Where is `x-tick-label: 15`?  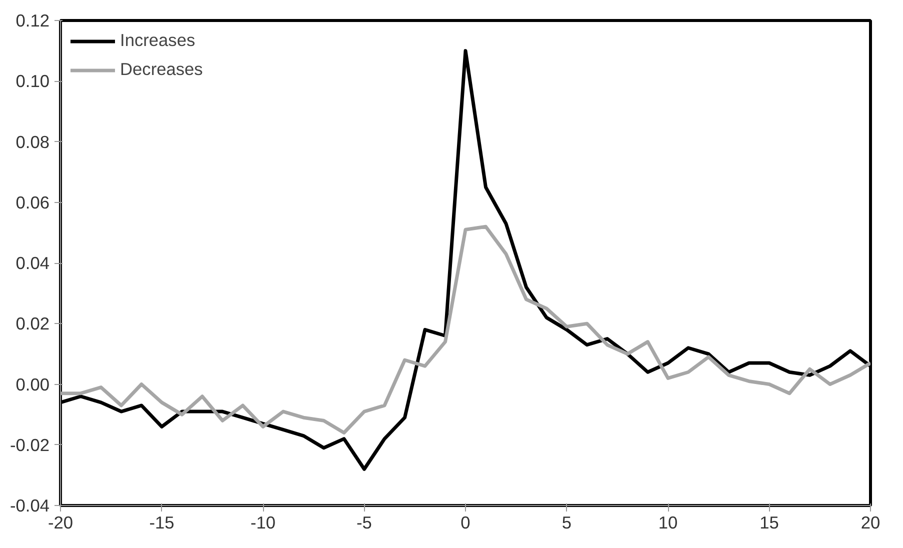
x-tick-label: 15 is located at coordinates (769, 522).